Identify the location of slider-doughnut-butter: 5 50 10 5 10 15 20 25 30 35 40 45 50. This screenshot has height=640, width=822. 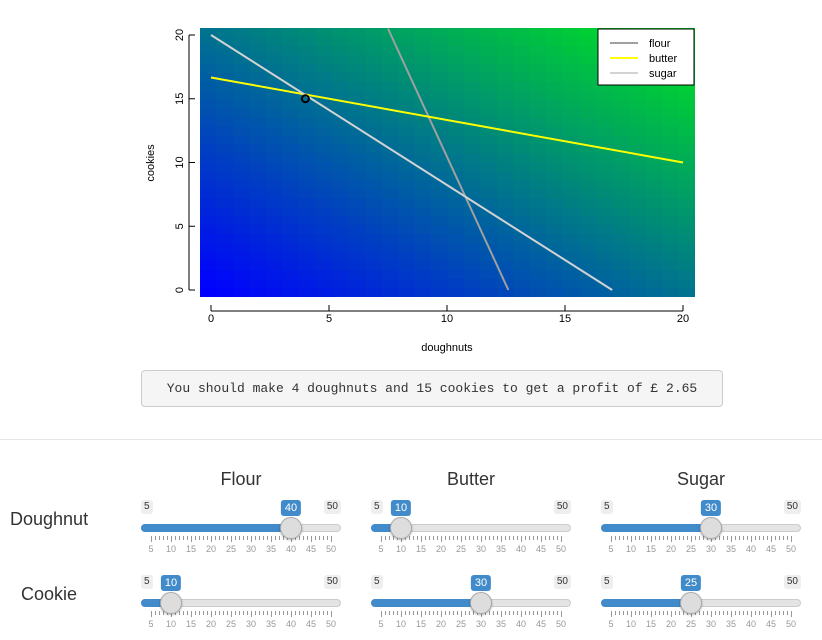
(471, 529).